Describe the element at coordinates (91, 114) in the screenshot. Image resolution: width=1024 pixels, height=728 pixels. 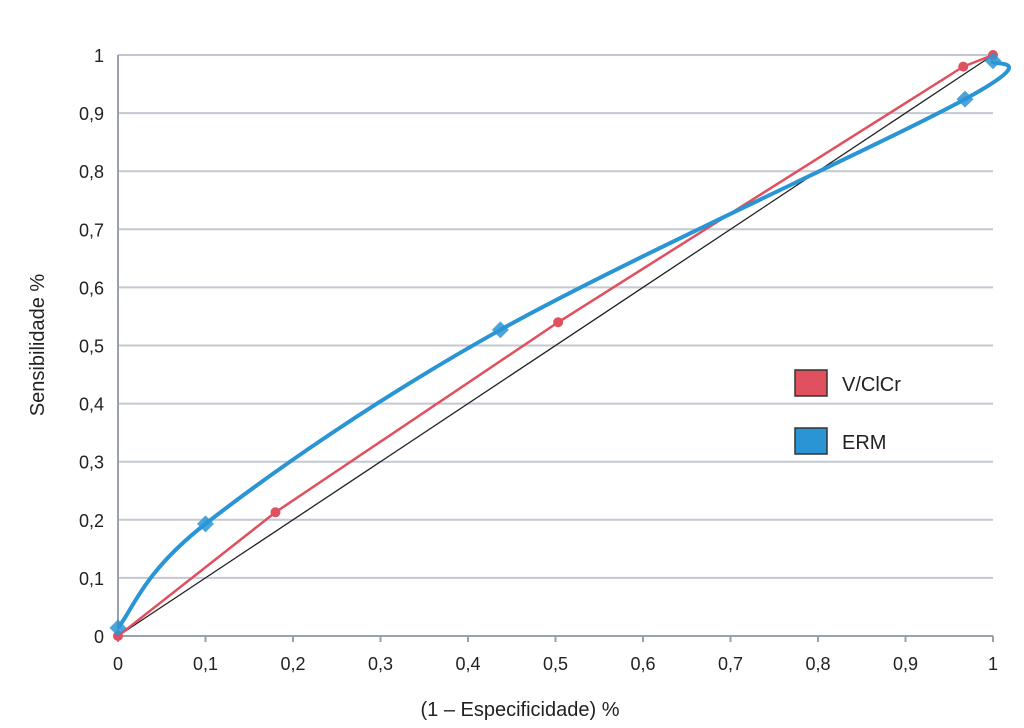
I see `y-tick-label: 0,9` at that location.